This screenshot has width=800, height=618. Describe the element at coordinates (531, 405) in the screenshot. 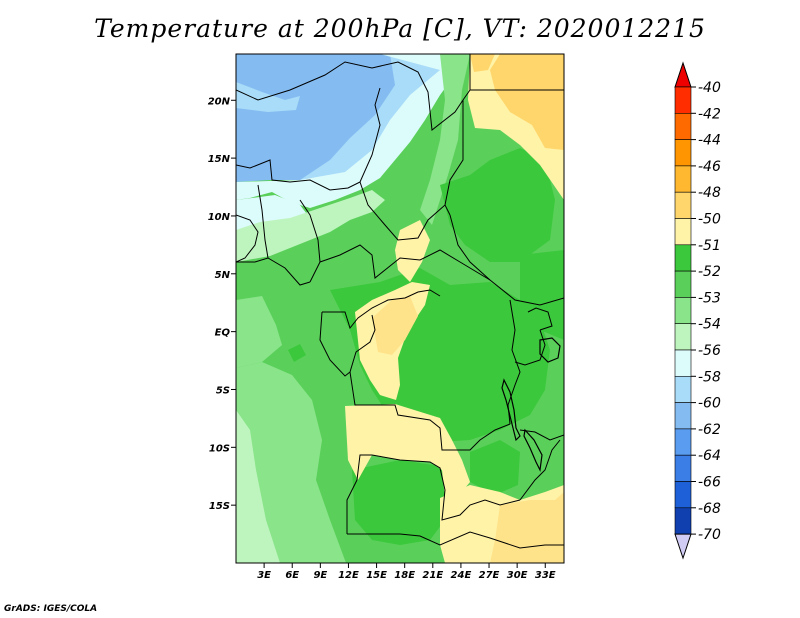

I see `lakes` at that location.